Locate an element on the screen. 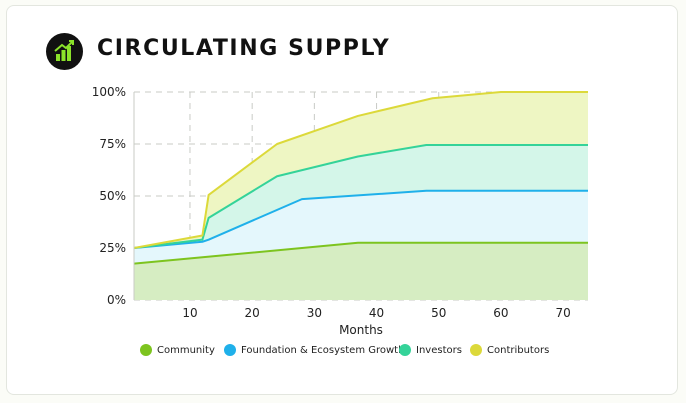 This screenshot has height=403, width=686. x-tick-label: 20 is located at coordinates (252, 313).